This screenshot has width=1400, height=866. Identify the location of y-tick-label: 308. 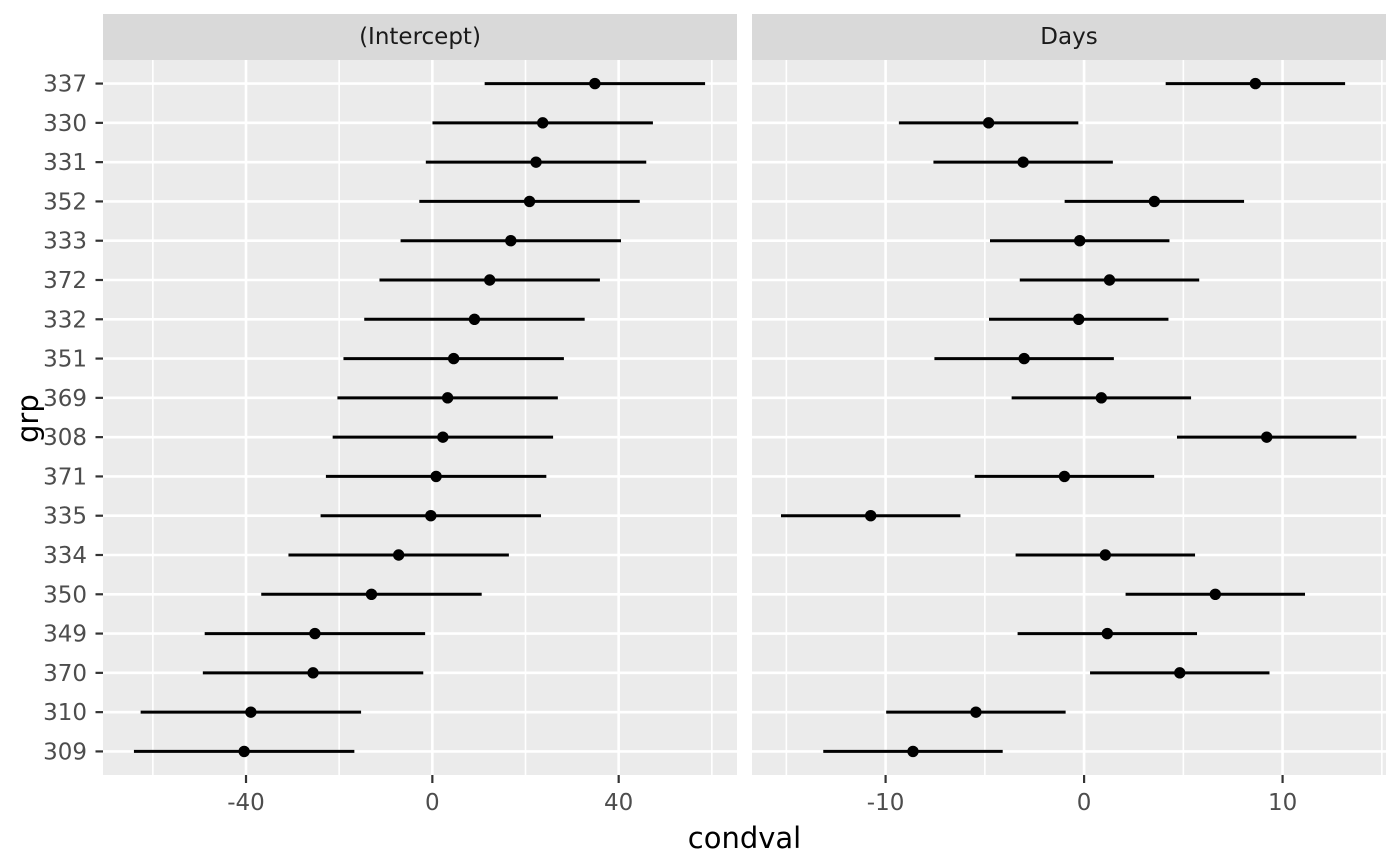
(65, 438).